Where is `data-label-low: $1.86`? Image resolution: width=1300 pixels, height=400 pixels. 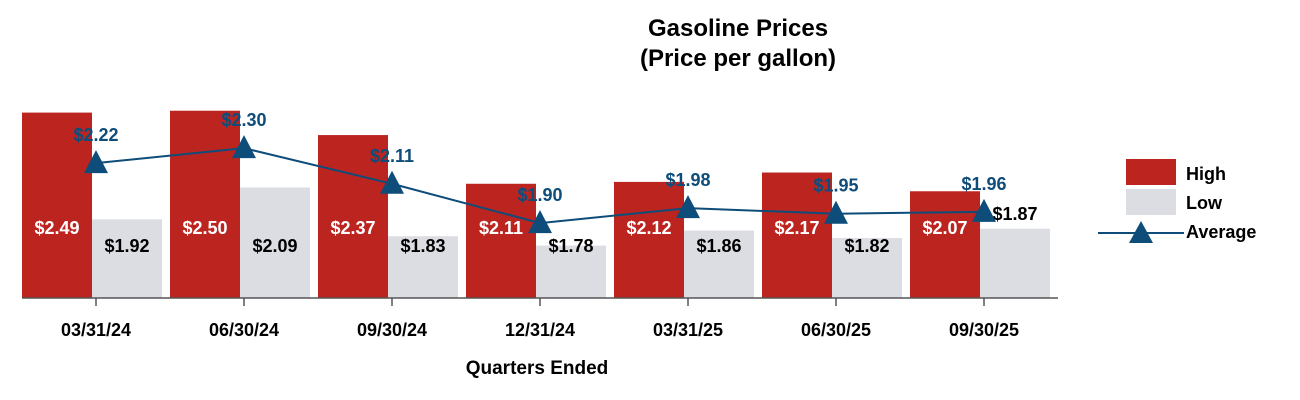 data-label-low: $1.86 is located at coordinates (718, 246).